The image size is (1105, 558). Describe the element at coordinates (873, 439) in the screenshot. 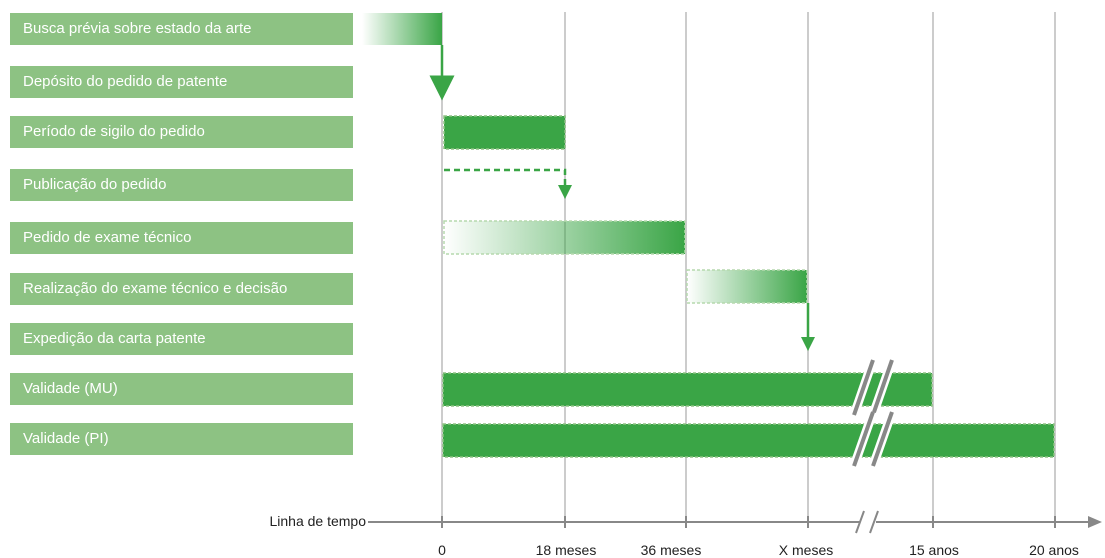

I see `break-mark-validade-pi` at that location.